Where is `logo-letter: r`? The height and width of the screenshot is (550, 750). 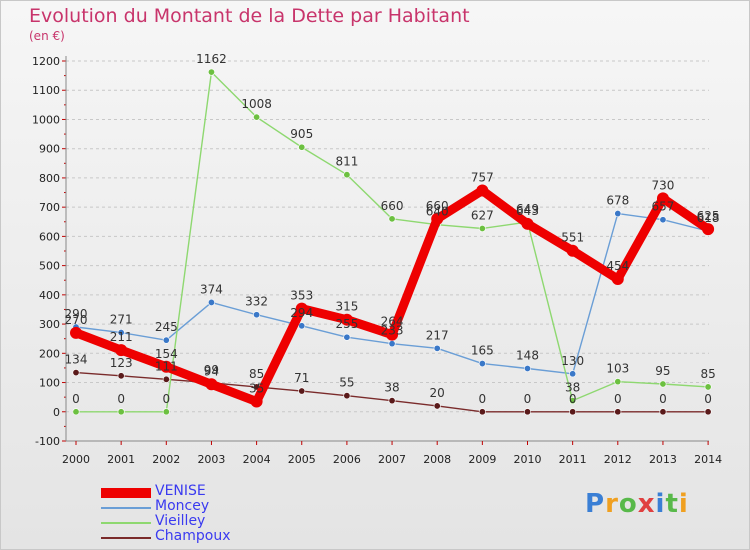
logo-letter: r is located at coordinates (612, 504).